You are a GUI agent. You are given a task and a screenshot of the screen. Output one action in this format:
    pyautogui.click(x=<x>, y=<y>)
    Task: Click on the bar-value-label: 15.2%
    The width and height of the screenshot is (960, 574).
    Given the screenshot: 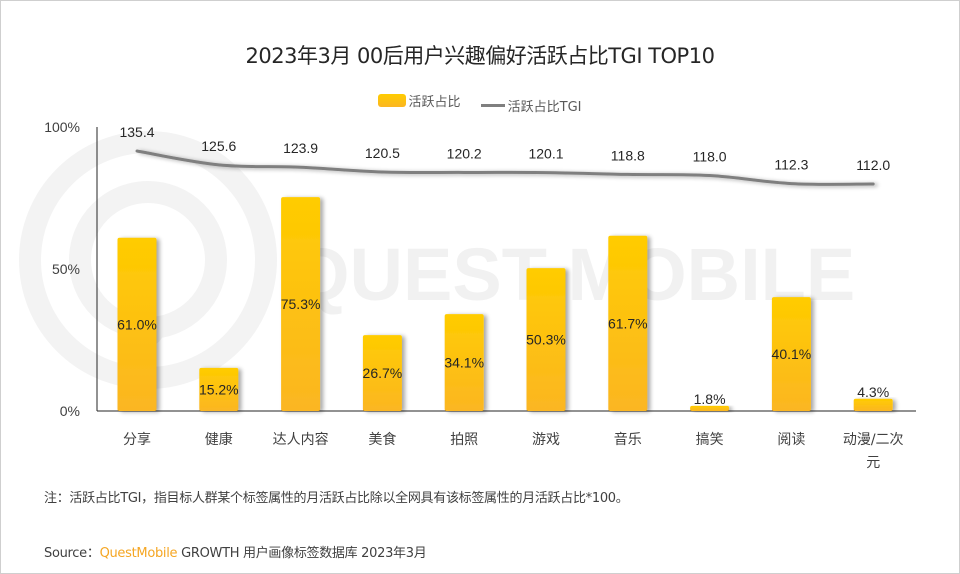 What is the action you would take?
    pyautogui.click(x=219, y=389)
    